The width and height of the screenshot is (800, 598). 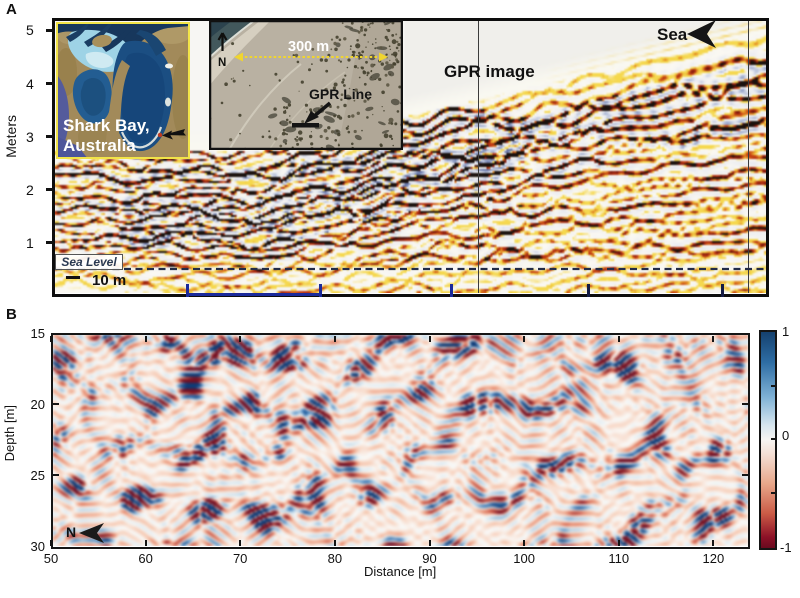 What do you see at coordinates (308, 47) in the screenshot?
I see `svg-text: 300 m` at bounding box center [308, 47].